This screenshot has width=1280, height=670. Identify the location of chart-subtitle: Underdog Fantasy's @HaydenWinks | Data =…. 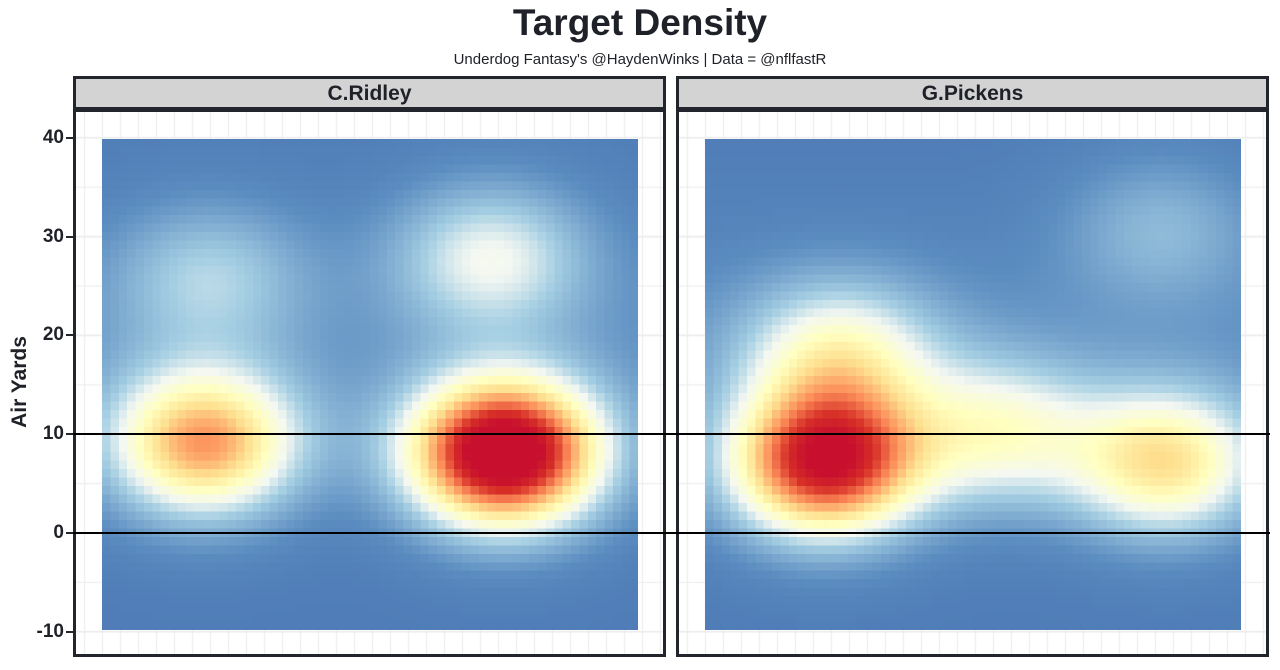
(640, 59).